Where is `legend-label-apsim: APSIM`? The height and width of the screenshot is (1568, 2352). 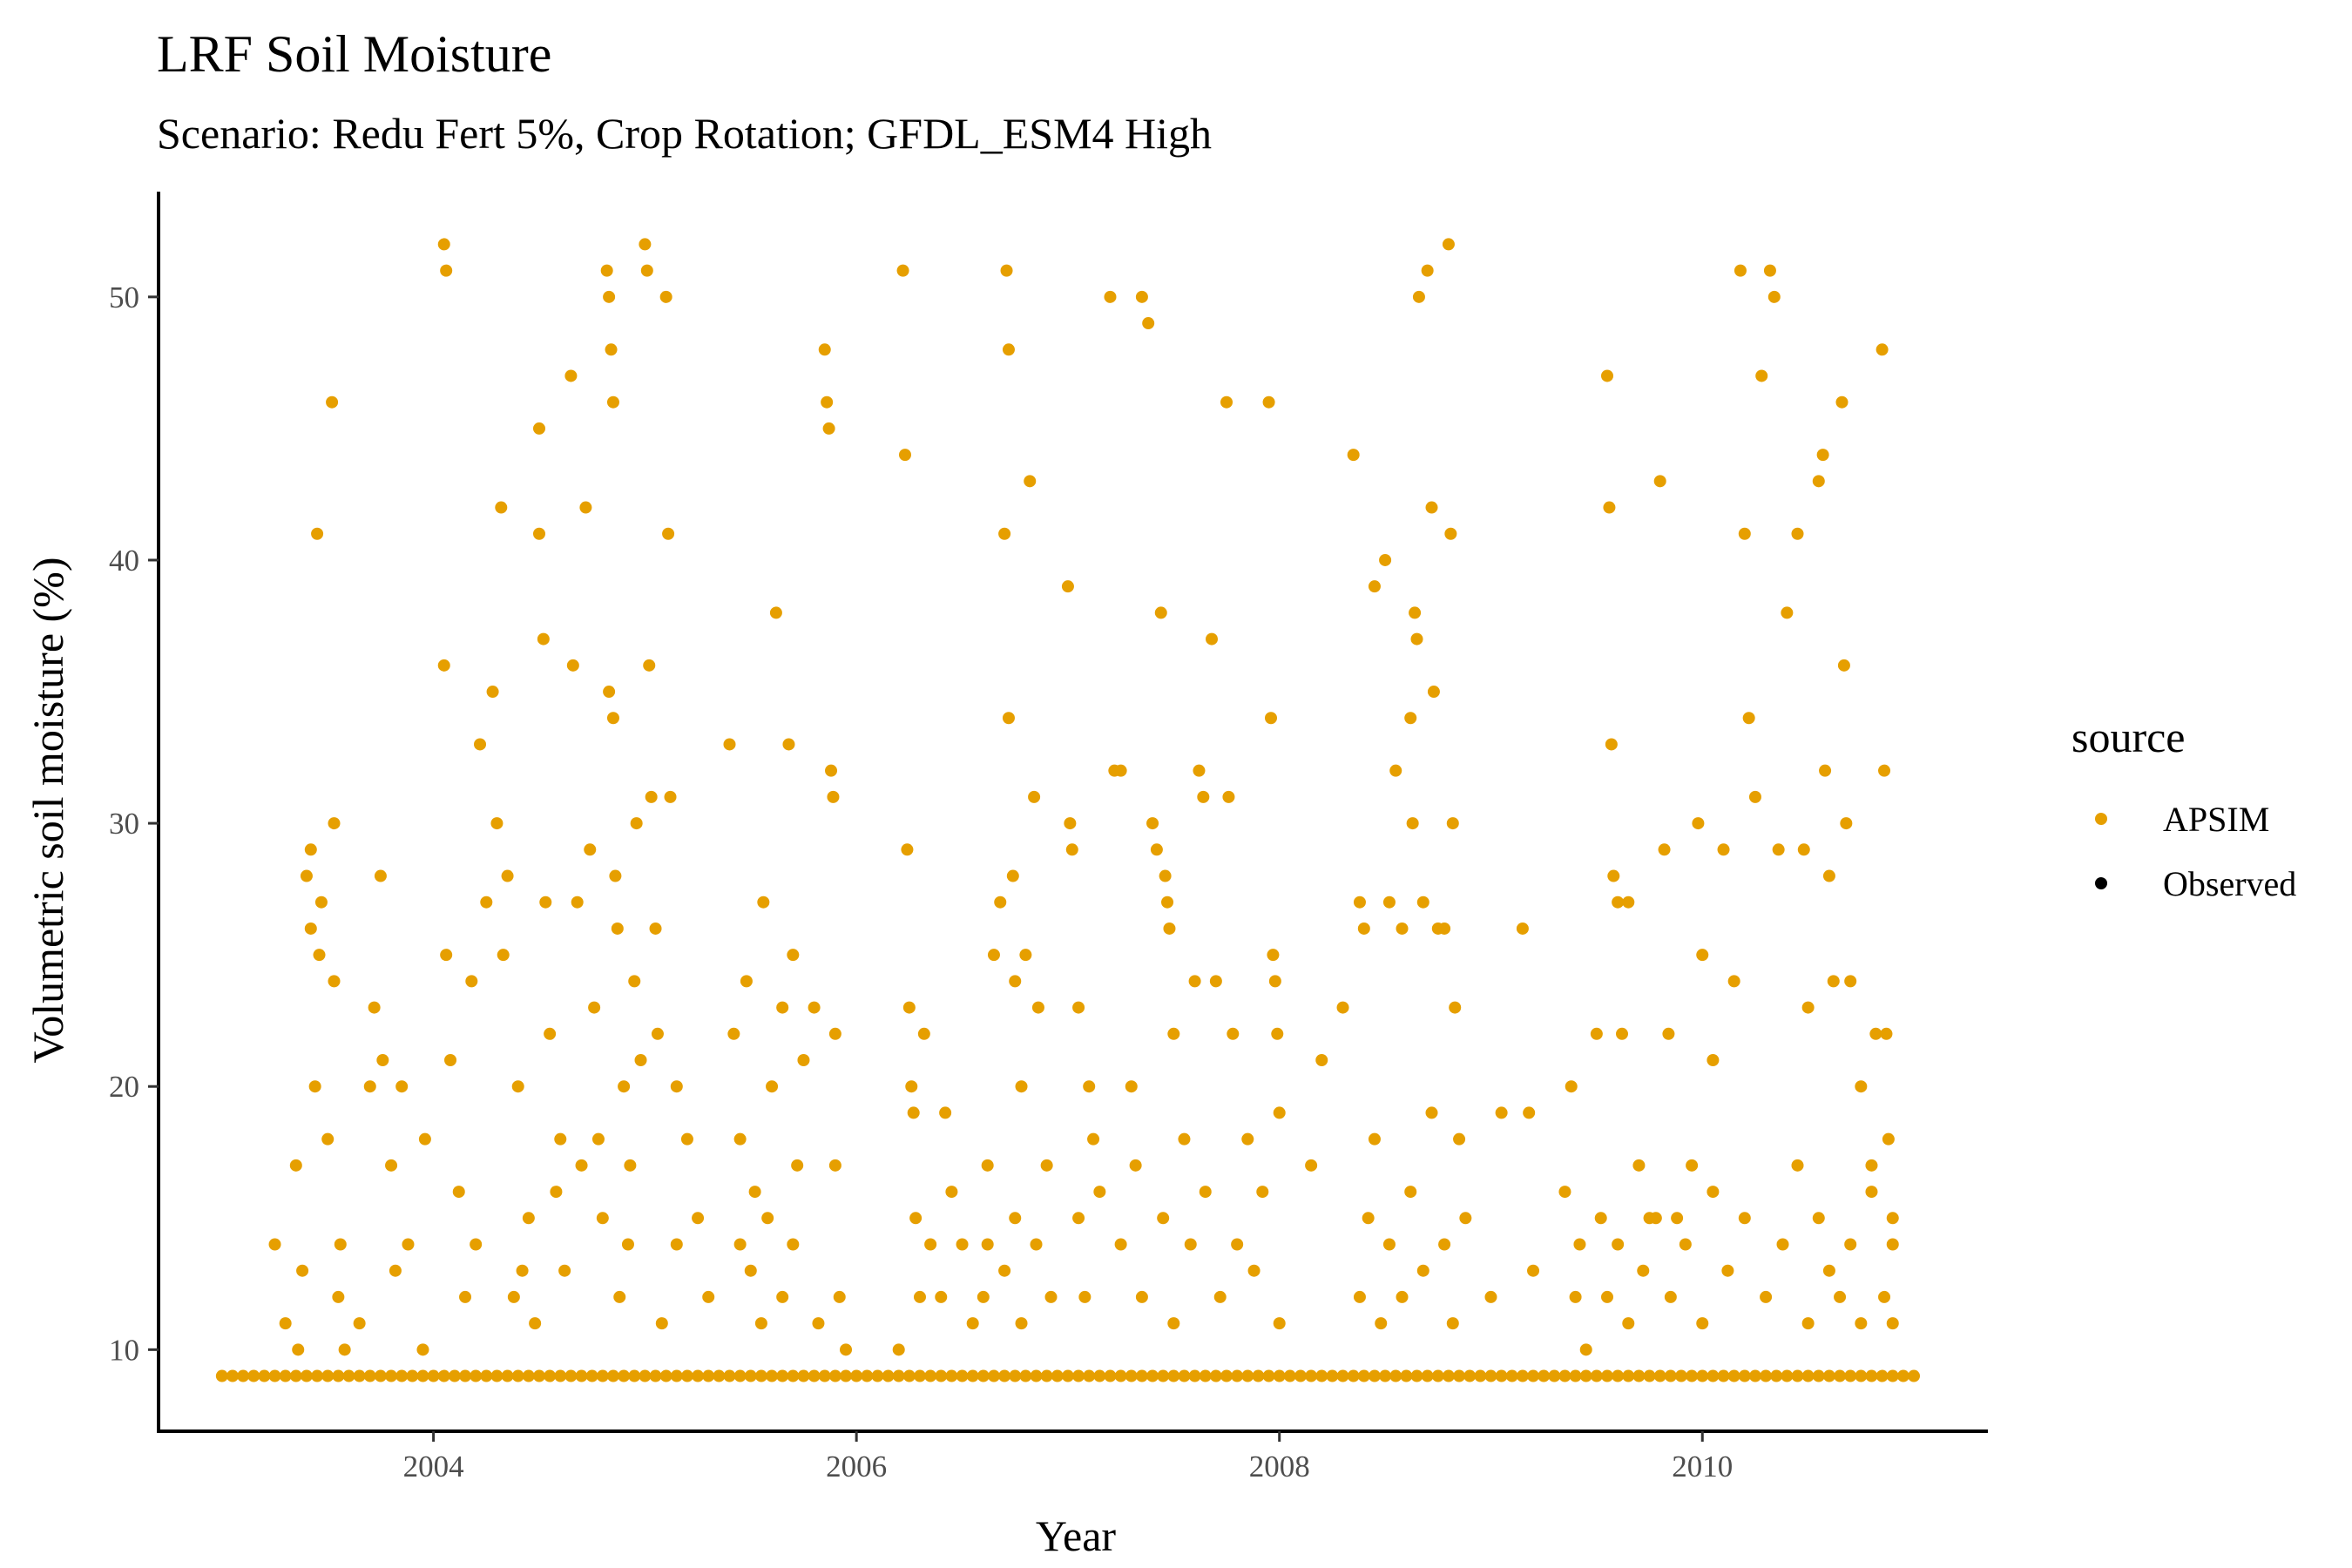
legend-label-apsim: APSIM is located at coordinates (2216, 820).